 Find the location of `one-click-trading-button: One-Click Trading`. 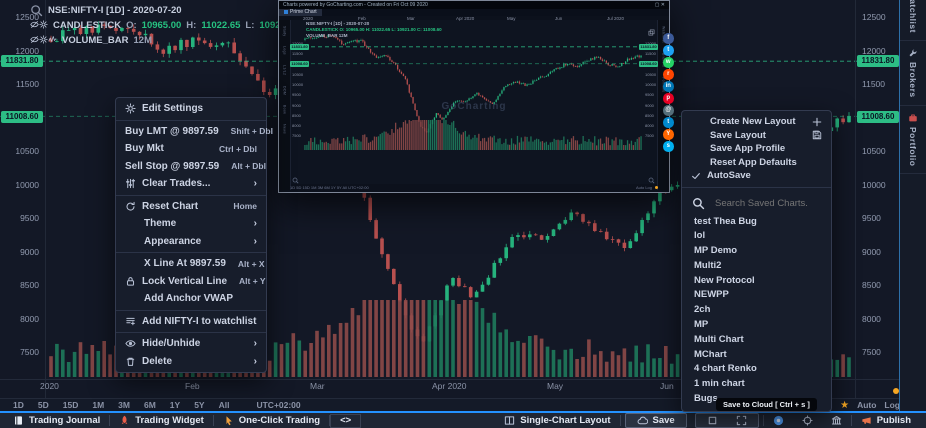

one-click-trading-button: One-Click Trading is located at coordinates (271, 420).